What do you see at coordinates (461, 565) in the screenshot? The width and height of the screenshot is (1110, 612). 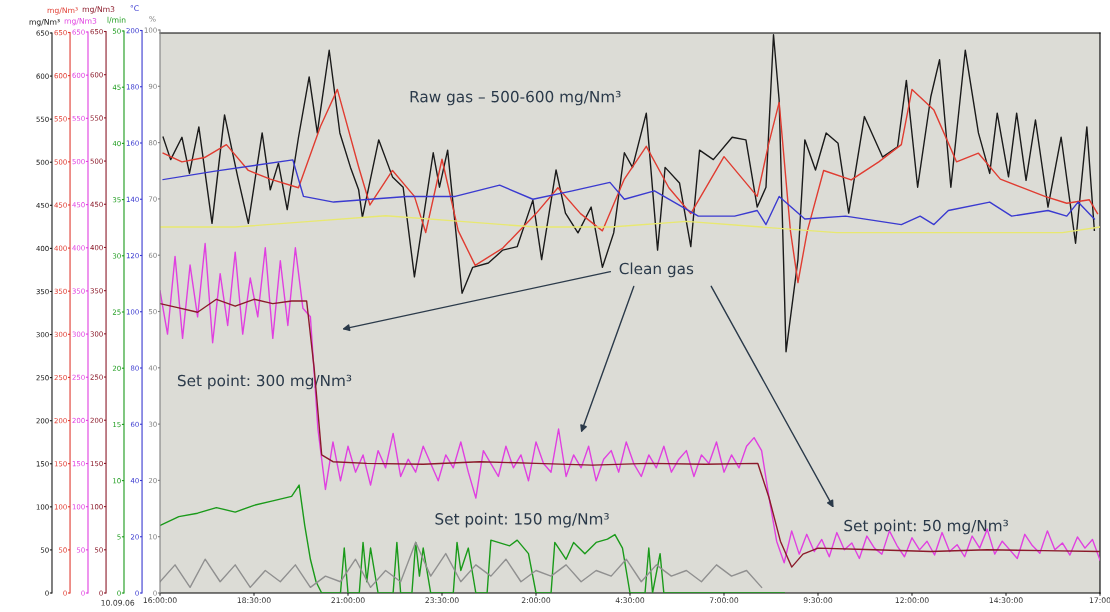 I see `line-series` at bounding box center [461, 565].